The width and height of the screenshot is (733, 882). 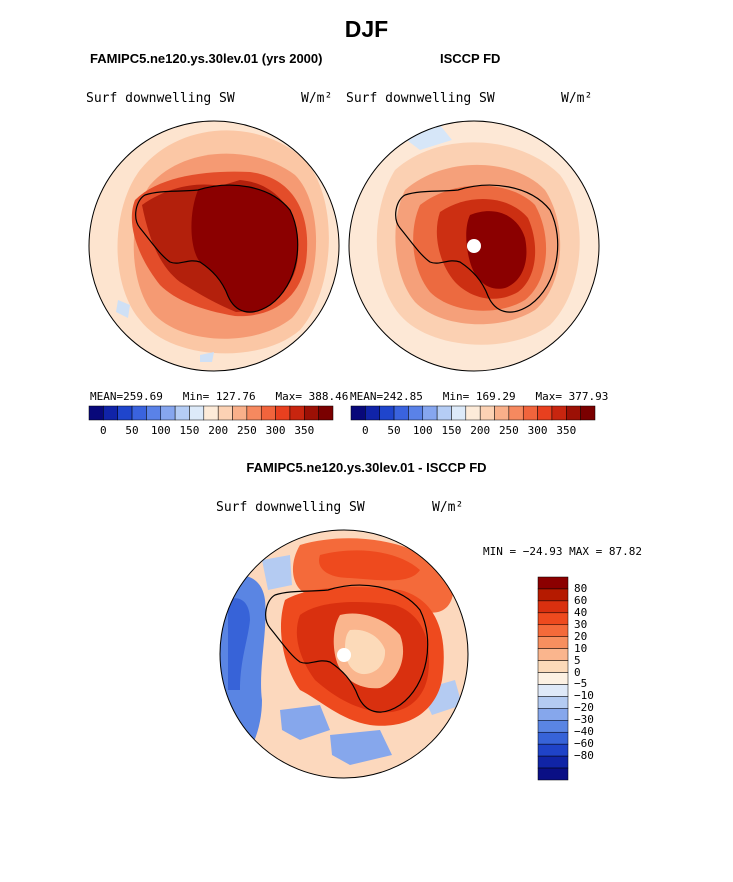 I want to click on diff-colorbar-tick-label: −10, so click(x=584, y=696).